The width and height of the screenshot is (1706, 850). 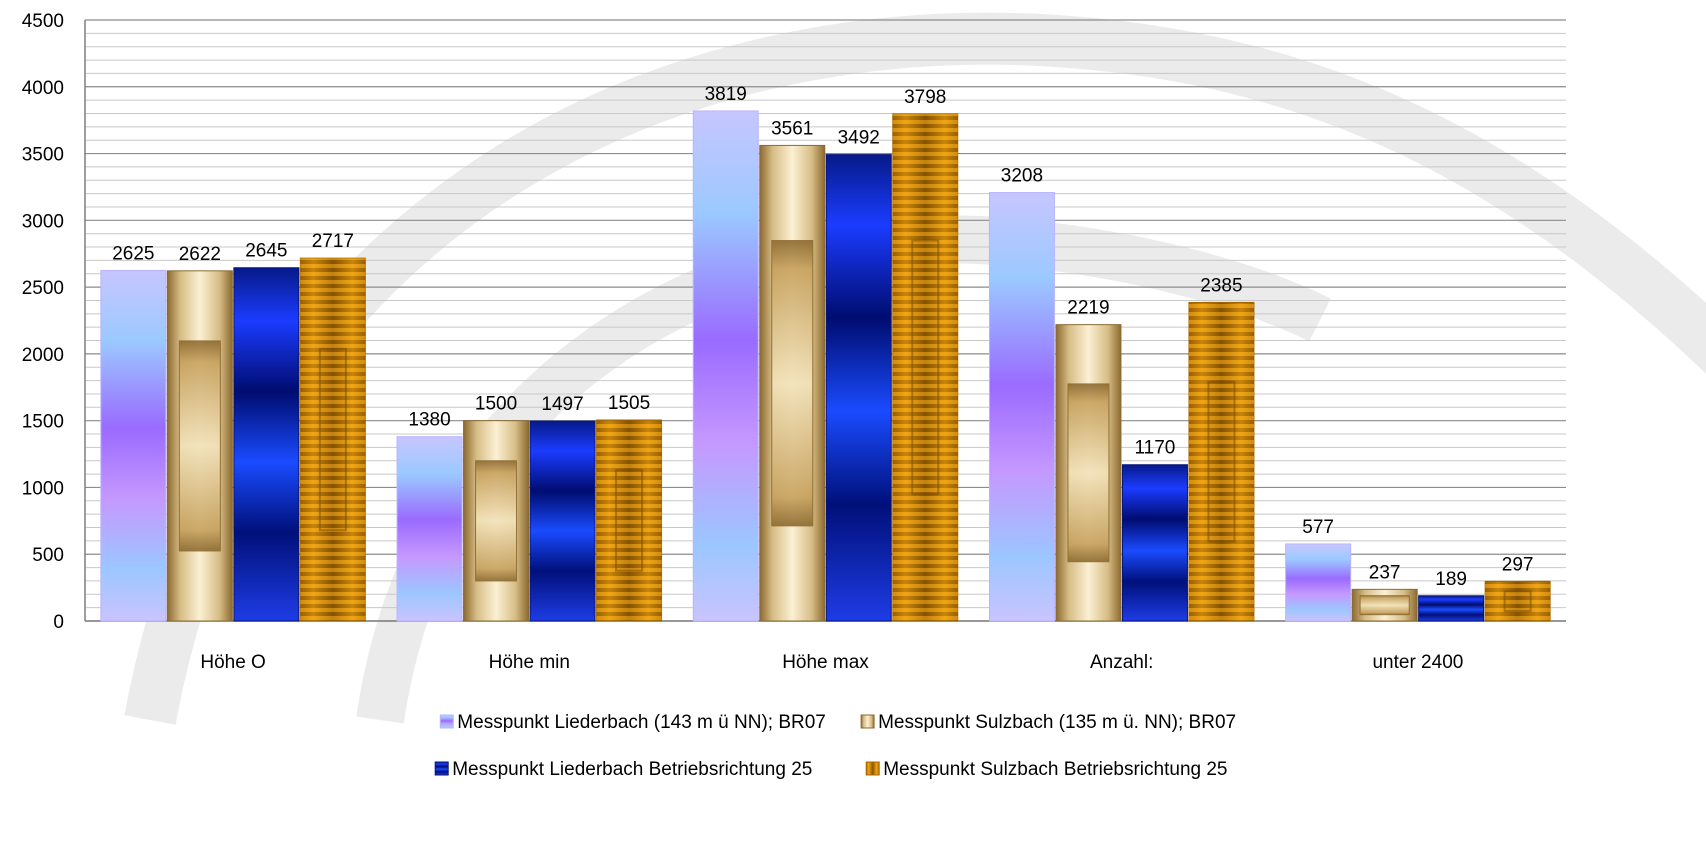 What do you see at coordinates (200, 254) in the screenshot?
I see `data-label: 2622` at bounding box center [200, 254].